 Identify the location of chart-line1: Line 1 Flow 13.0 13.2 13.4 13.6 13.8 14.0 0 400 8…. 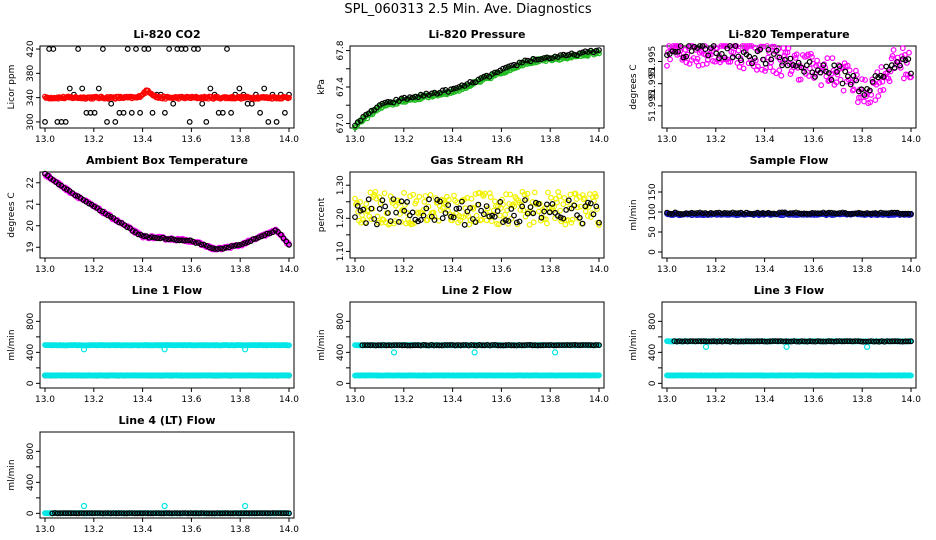
(153, 344).